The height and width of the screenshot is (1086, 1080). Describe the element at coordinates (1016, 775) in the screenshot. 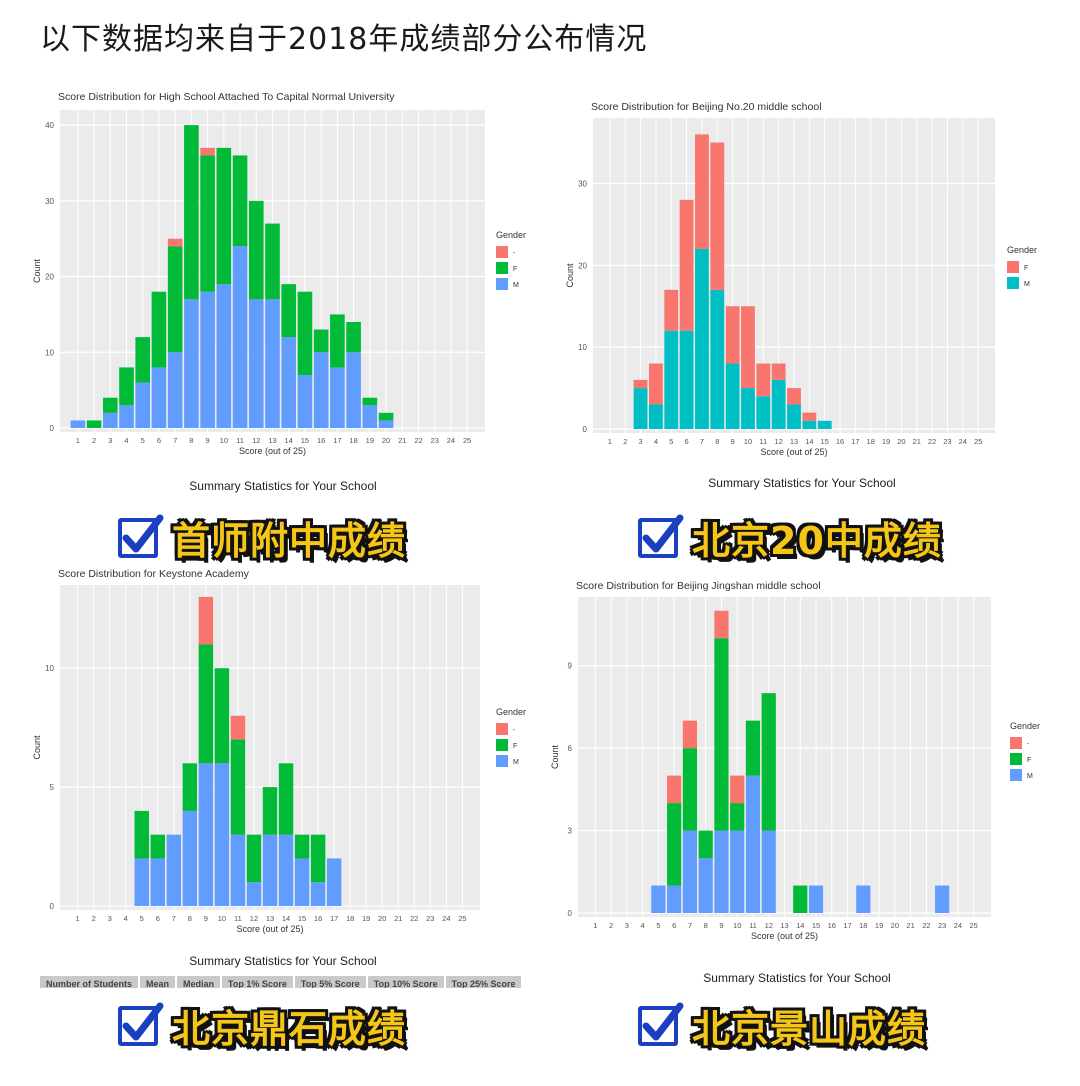

I see `legend-swatch-M` at that location.